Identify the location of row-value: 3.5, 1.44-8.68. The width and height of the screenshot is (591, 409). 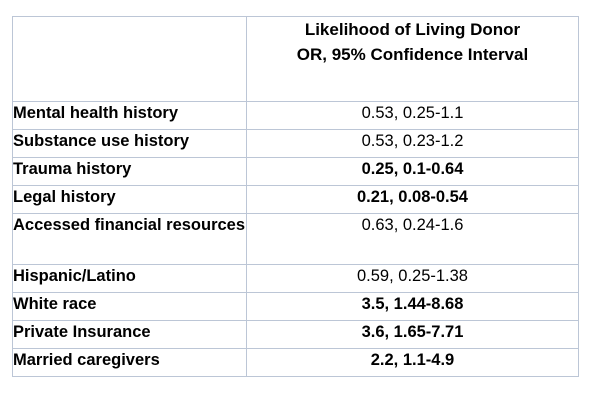
(412, 306).